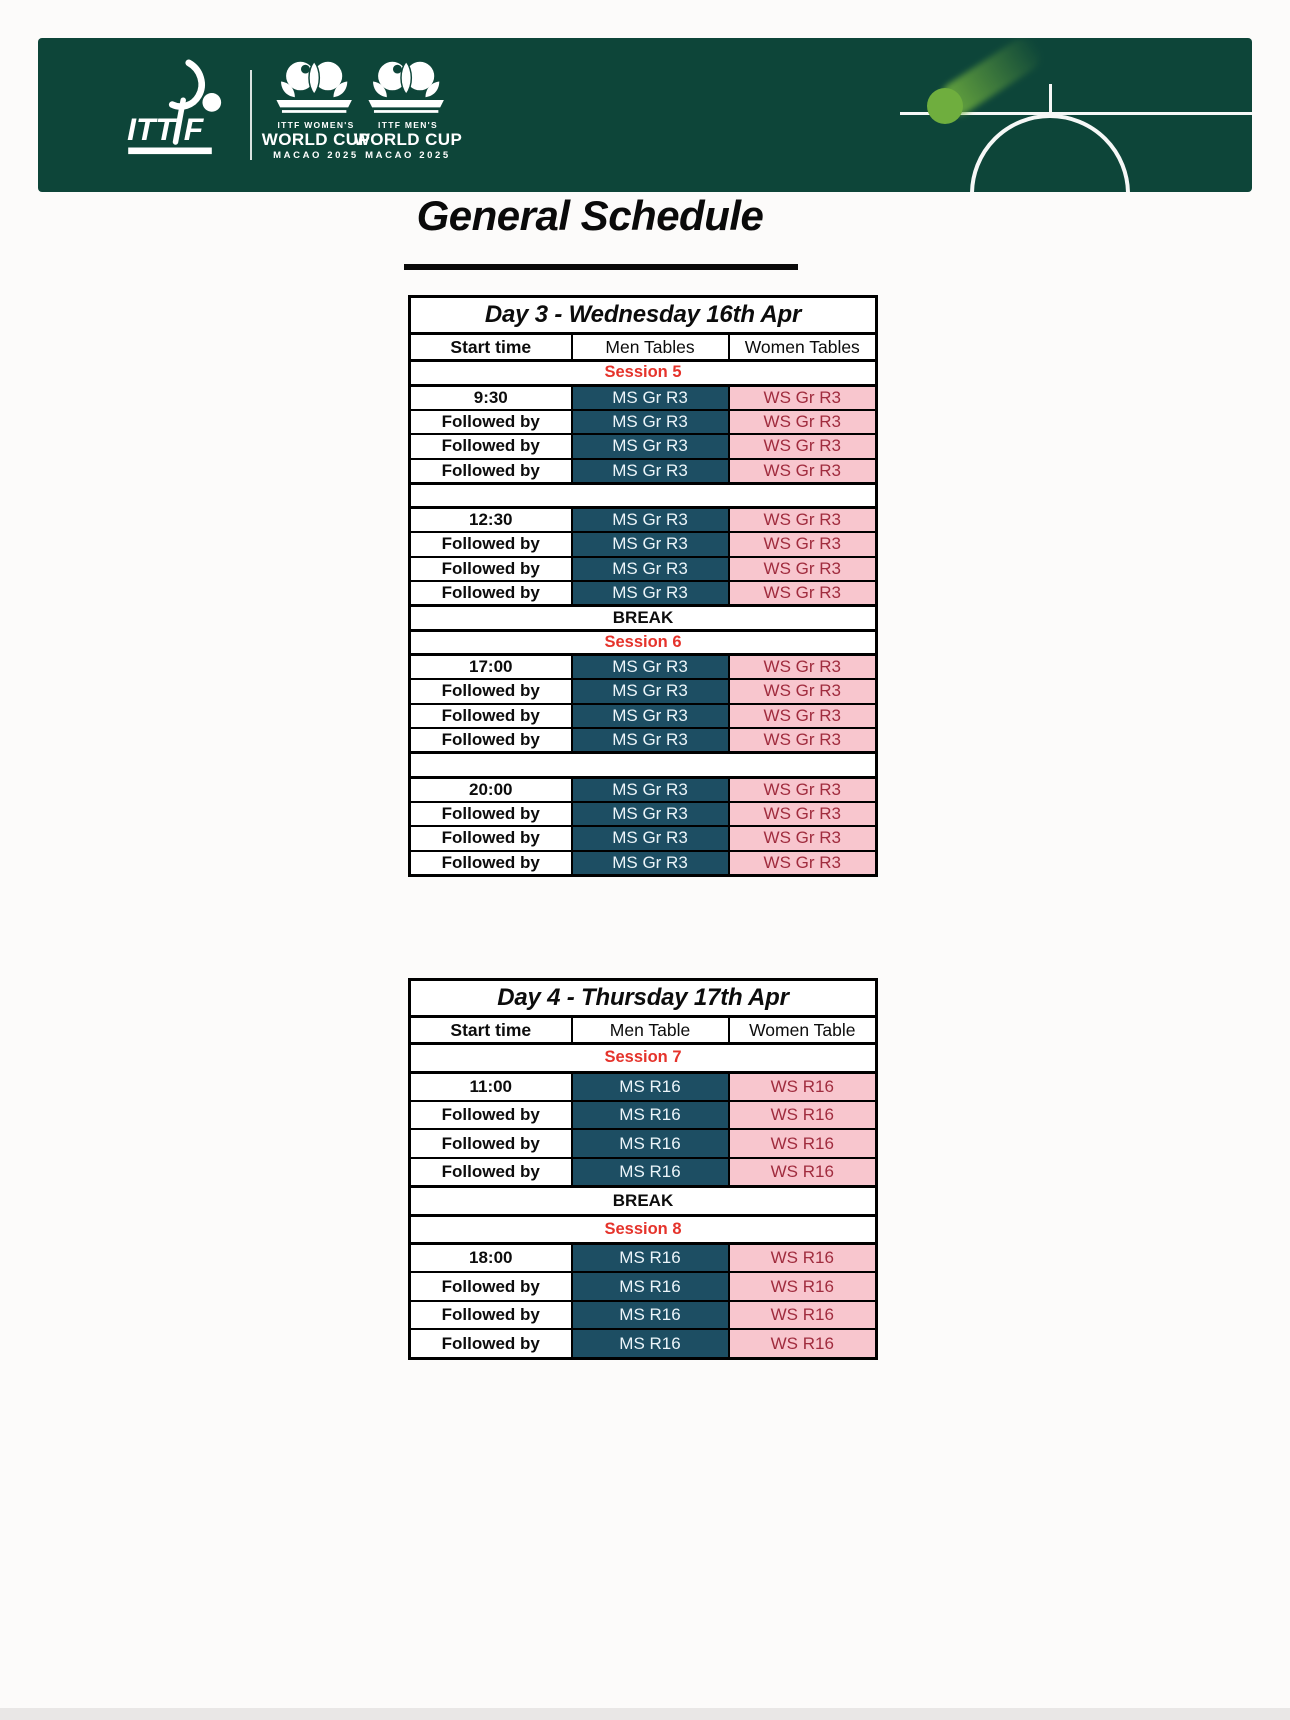 The width and height of the screenshot is (1290, 1720). Describe the element at coordinates (490, 1258) in the screenshot. I see `start-time-cell: 18:00` at that location.